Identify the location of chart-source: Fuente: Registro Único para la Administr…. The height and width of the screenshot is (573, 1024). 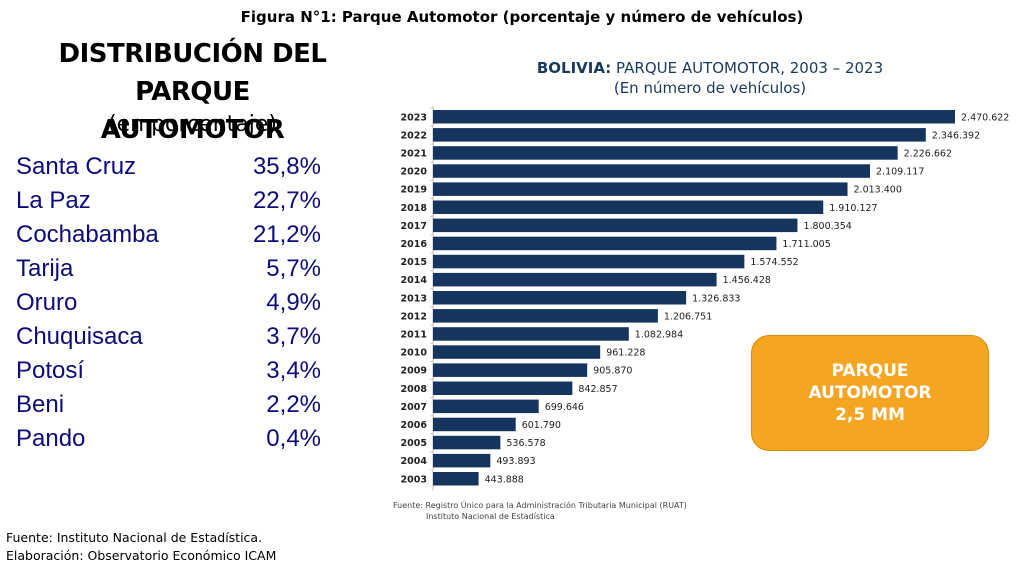
(540, 511).